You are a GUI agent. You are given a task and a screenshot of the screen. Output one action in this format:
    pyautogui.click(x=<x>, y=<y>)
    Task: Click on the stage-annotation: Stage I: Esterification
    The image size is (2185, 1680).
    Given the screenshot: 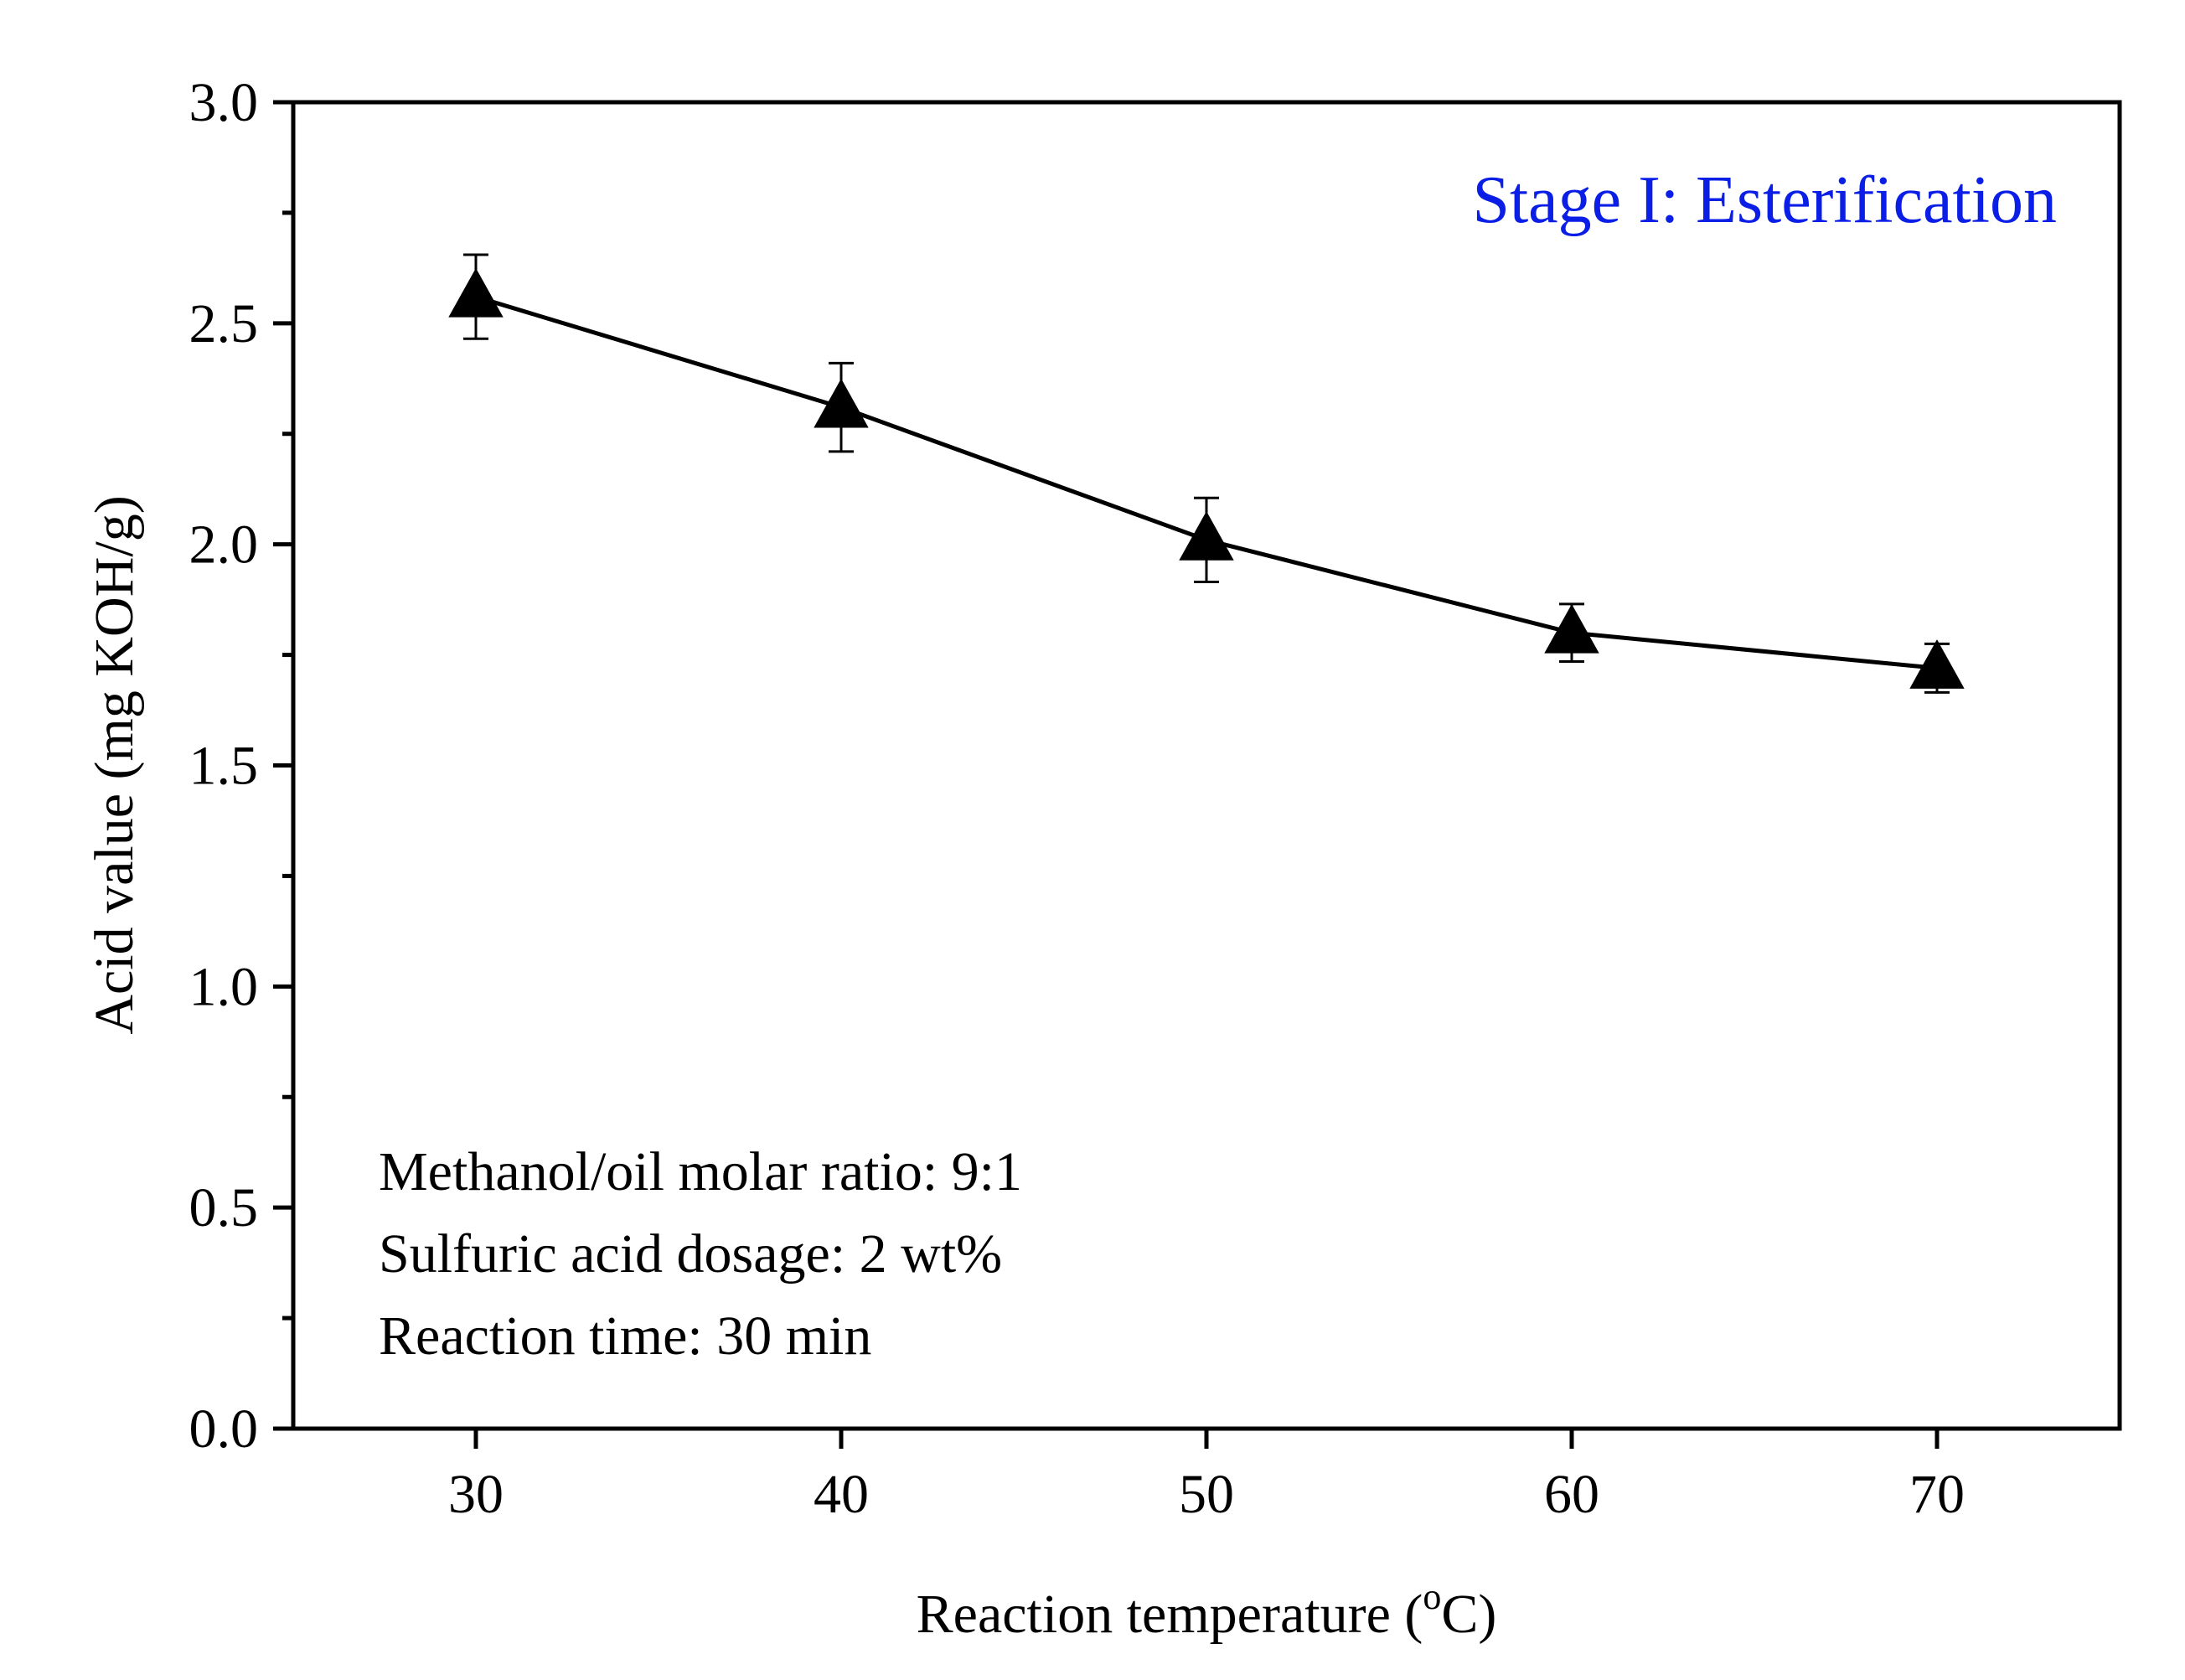 What is the action you would take?
    pyautogui.click(x=1765, y=200)
    